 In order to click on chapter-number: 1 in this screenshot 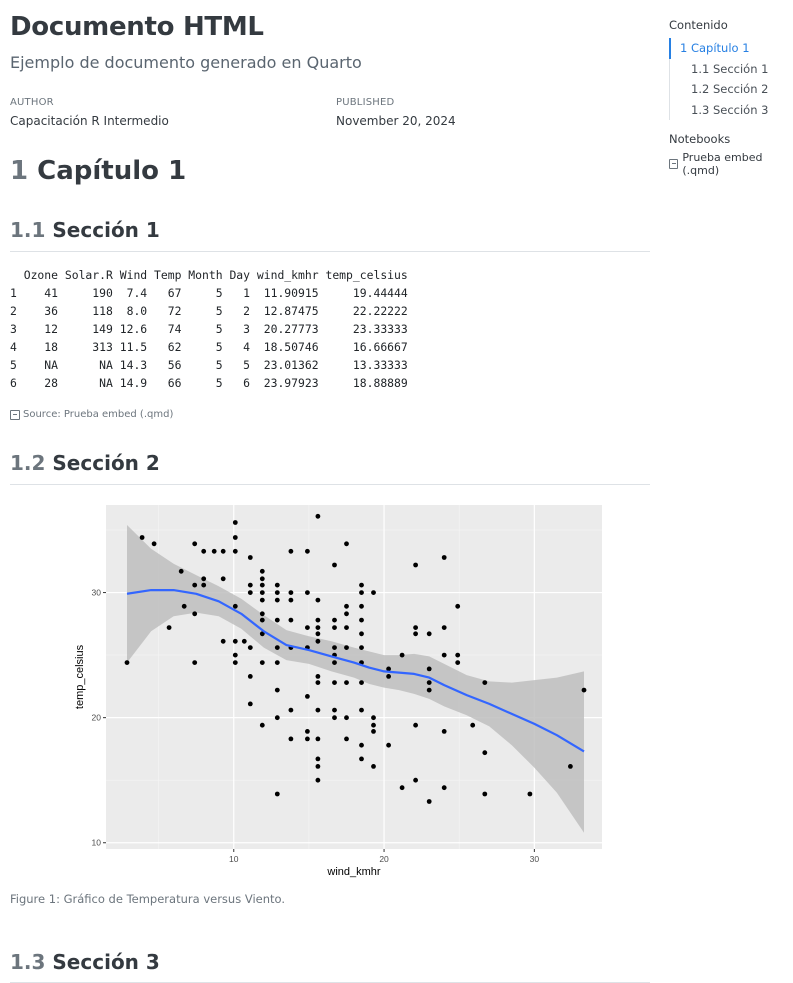, I will do `click(19, 171)`.